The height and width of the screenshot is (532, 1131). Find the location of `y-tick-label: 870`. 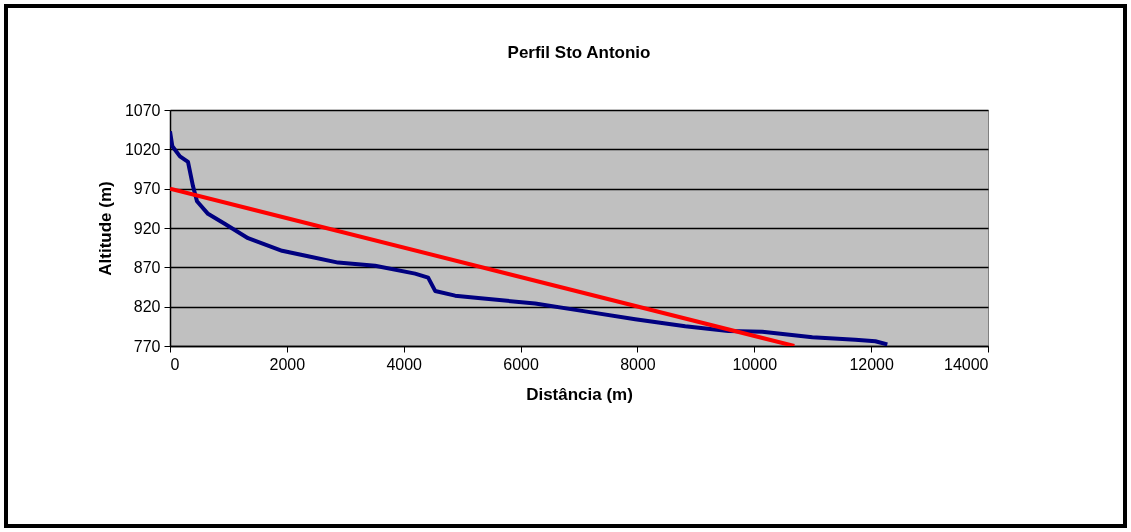

y-tick-label: 870 is located at coordinates (147, 267).